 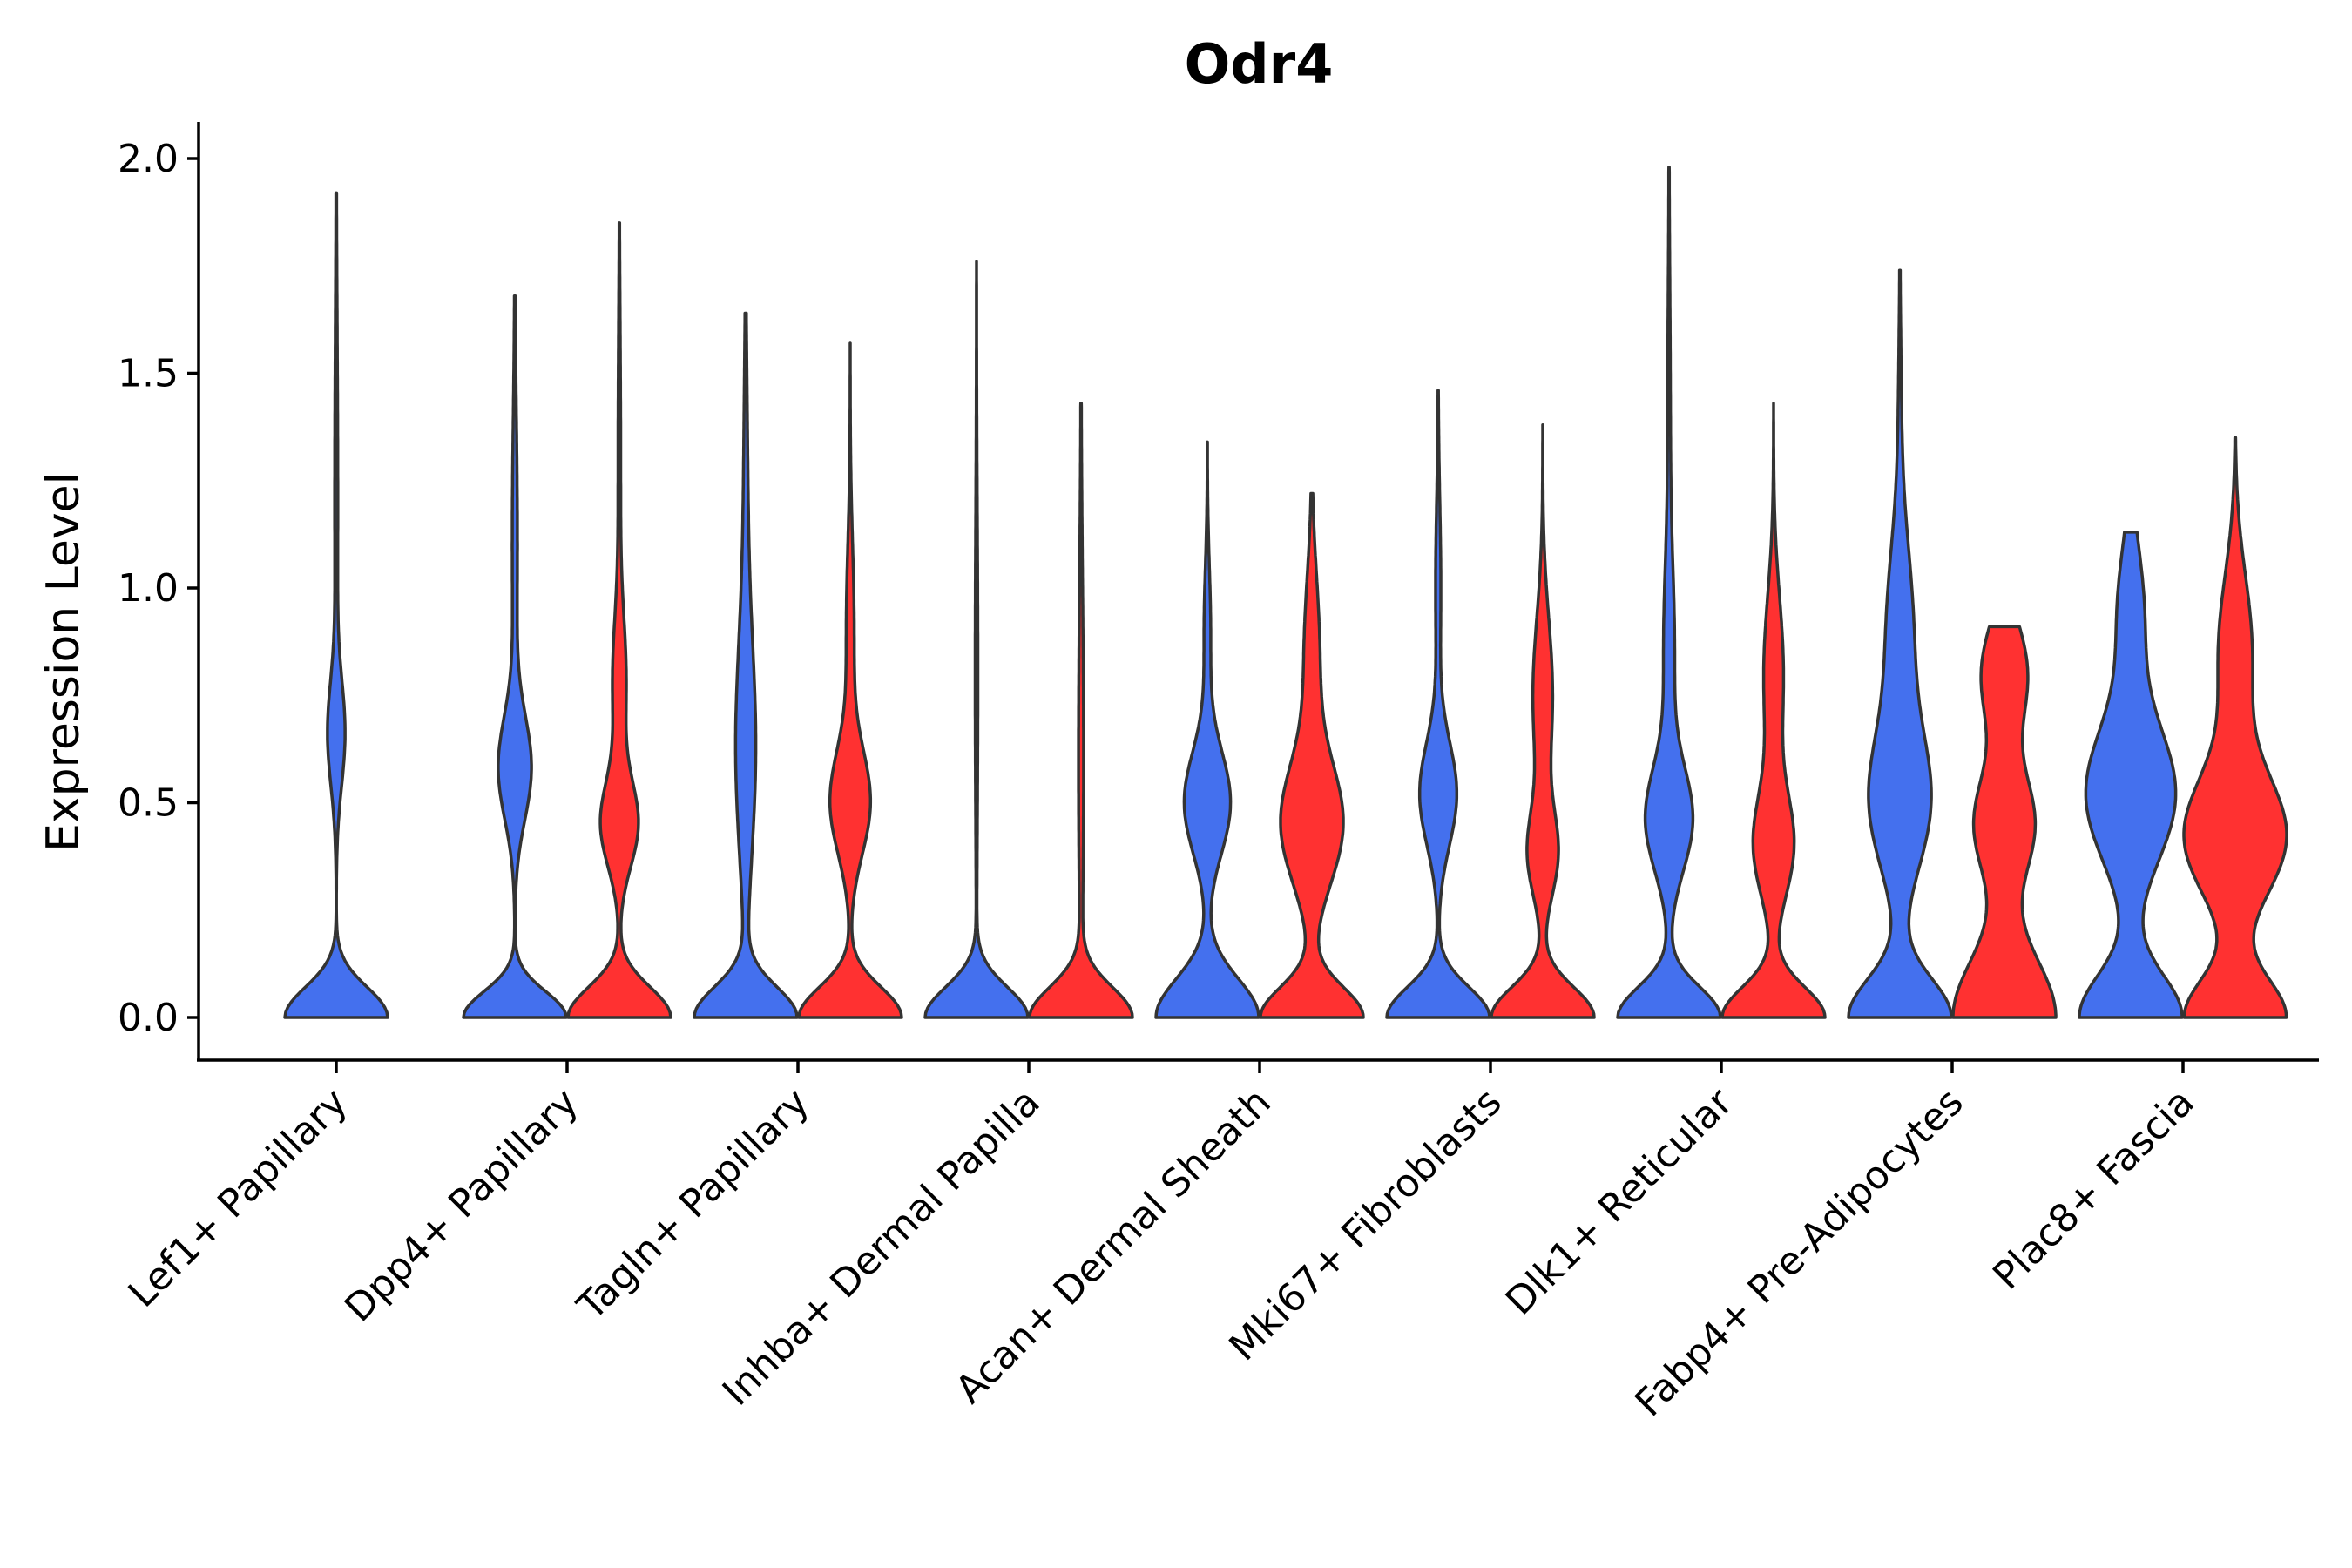 What do you see at coordinates (693, 1204) in the screenshot?
I see `x-category-label: Tagln+ Papillary` at bounding box center [693, 1204].